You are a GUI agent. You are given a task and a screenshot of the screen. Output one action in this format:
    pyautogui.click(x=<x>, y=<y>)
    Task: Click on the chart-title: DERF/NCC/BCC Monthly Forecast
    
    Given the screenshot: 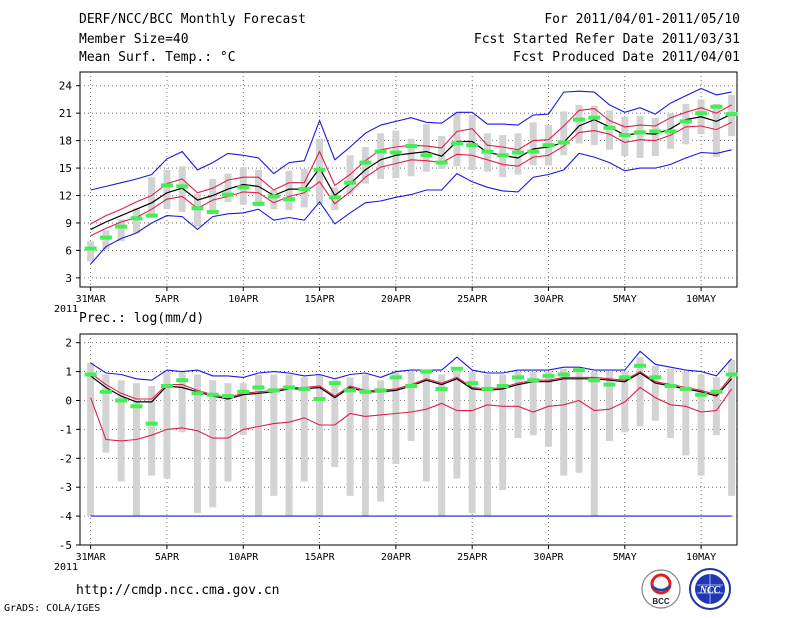 What is the action you would take?
    pyautogui.click(x=192, y=19)
    